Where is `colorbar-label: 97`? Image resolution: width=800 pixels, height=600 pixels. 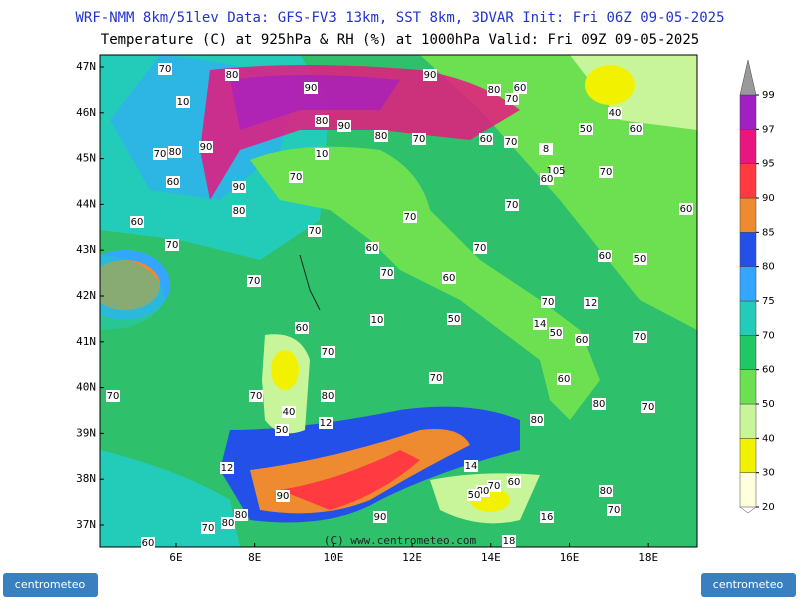
colorbar-label: 97 is located at coordinates (768, 129).